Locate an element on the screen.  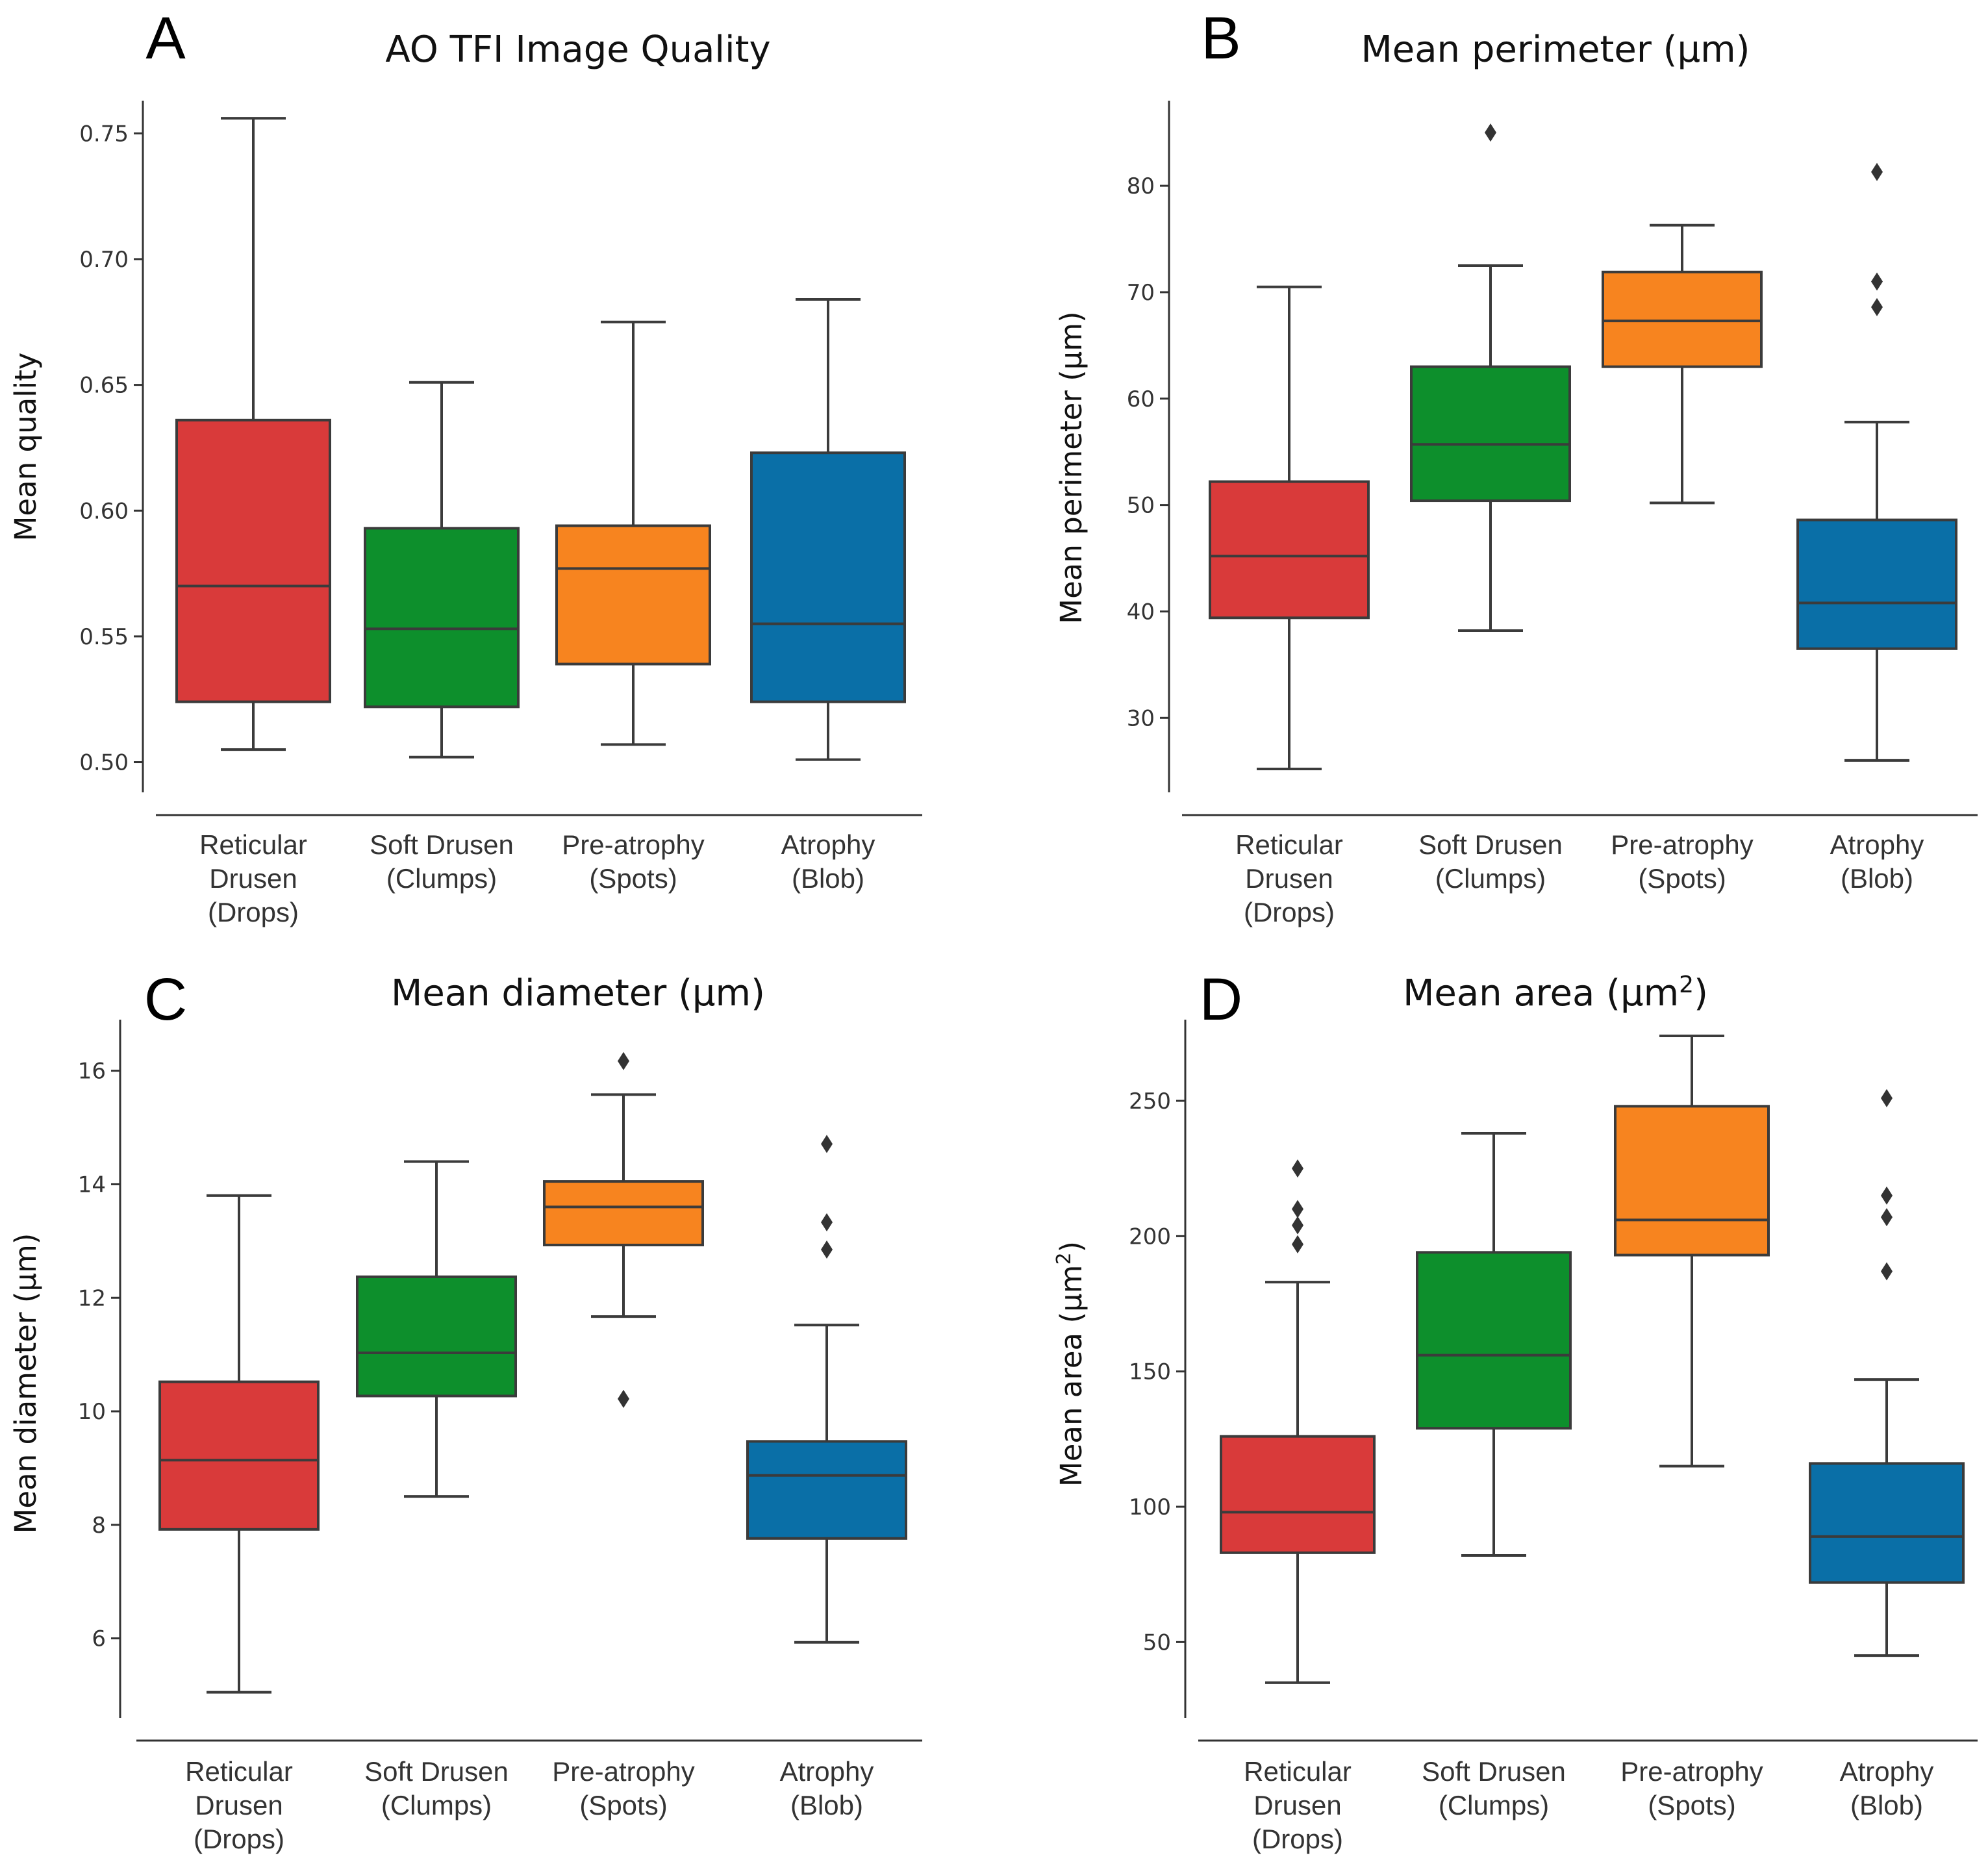
y-axis-label-text: Mean diameter (μm) is located at coordinates (25, 1384).